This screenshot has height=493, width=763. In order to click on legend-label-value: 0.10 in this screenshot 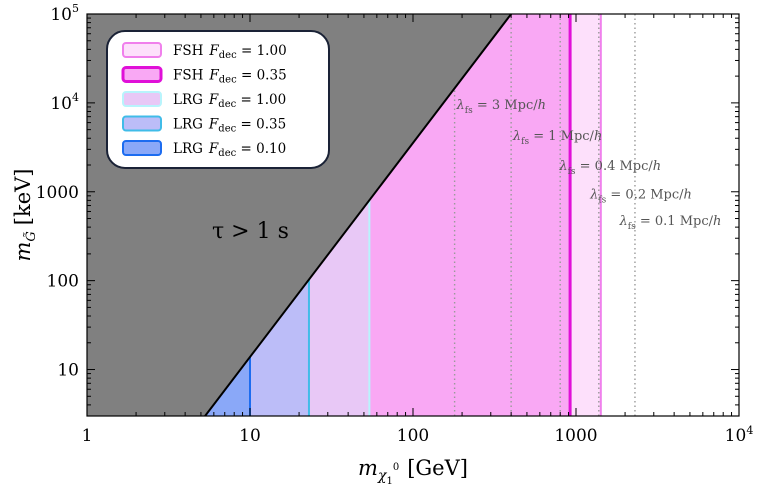, I will do `click(271, 149)`.